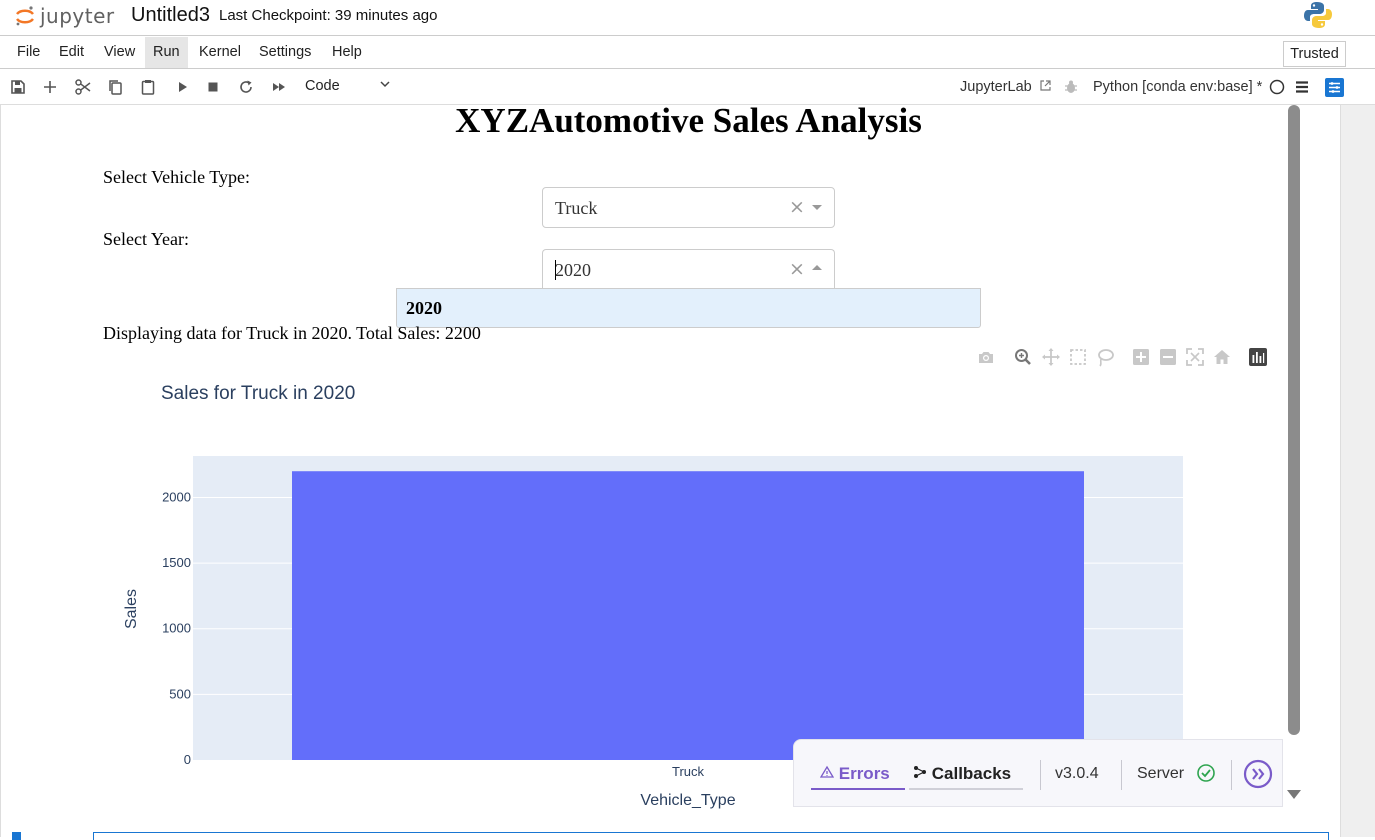 The width and height of the screenshot is (1375, 840). I want to click on notebook-title: Untitled3, so click(170, 15).